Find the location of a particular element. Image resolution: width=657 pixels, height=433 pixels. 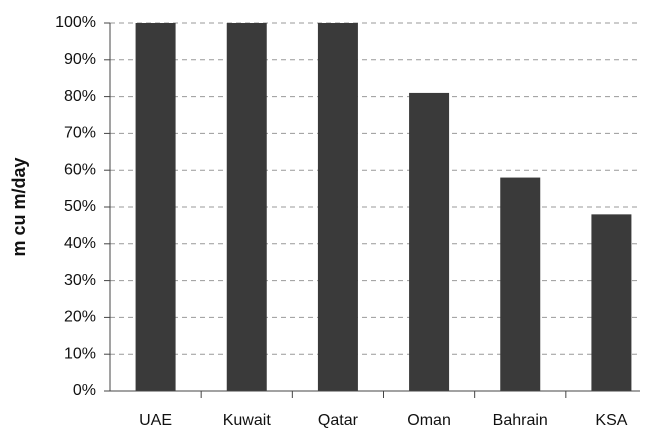

y-tick-label: 50% is located at coordinates (80, 206).